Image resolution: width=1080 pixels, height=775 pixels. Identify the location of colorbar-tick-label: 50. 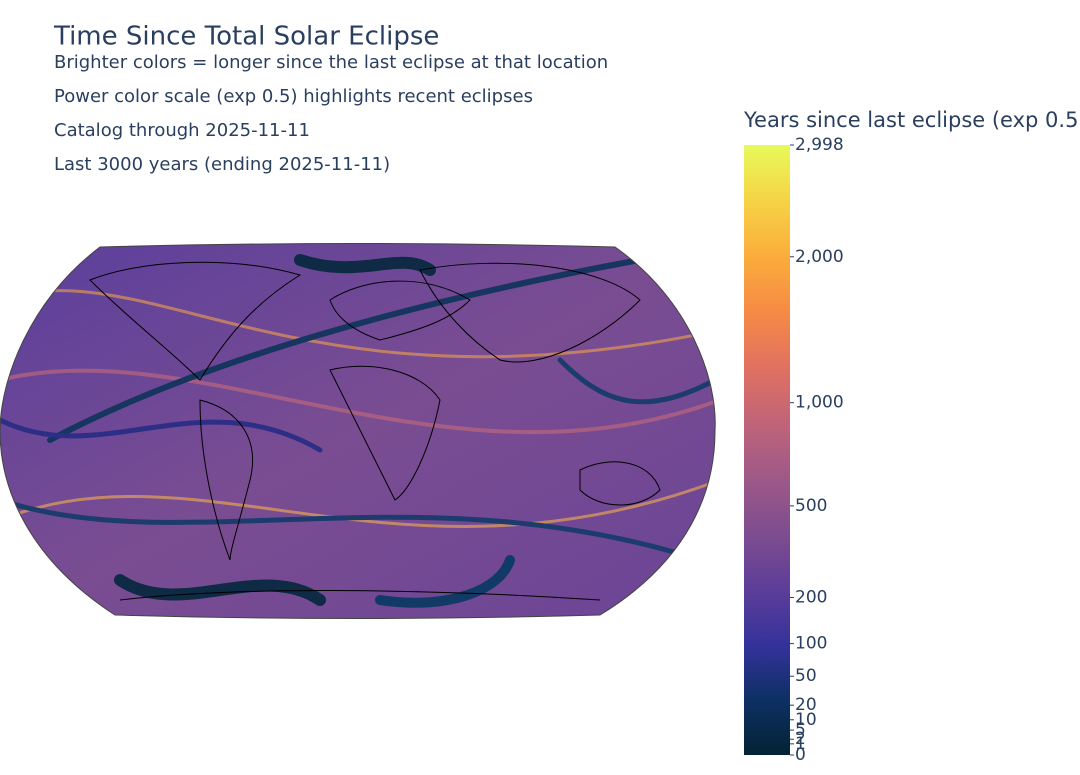
(806, 676).